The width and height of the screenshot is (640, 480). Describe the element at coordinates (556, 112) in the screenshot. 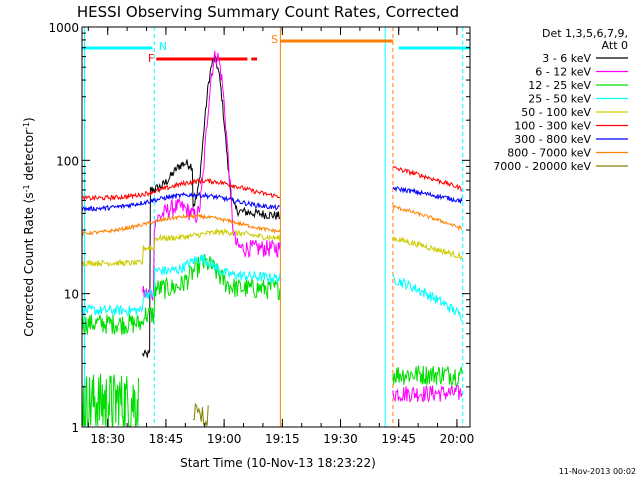

I see `legend-entry-label: 50 - 100 keV` at that location.